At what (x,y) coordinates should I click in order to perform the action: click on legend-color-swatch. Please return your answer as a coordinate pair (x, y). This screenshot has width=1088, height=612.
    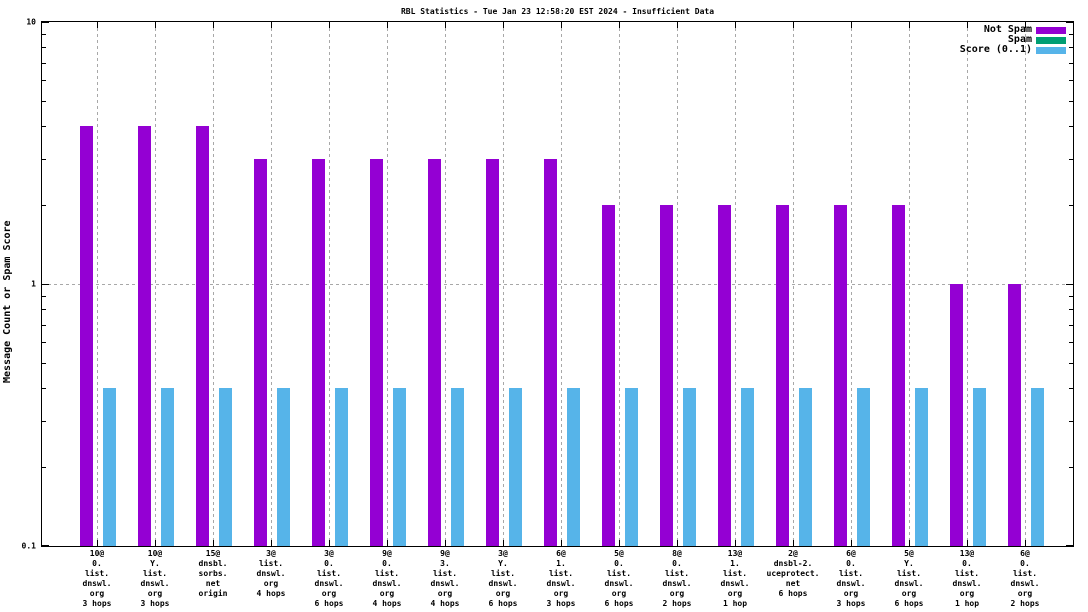
    Looking at the image, I should click on (1051, 50).